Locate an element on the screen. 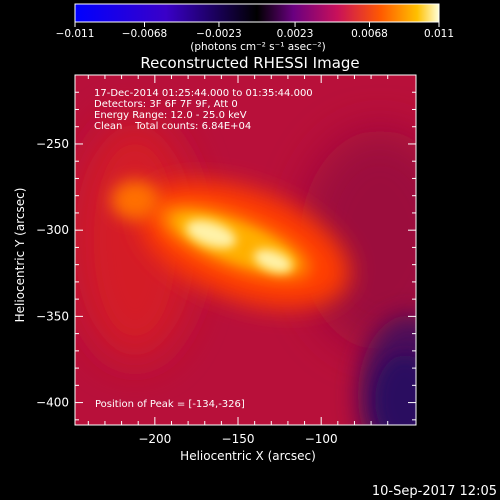  annotation-energy: Energy Range: 12.0 - 25.0 keV is located at coordinates (170, 115).